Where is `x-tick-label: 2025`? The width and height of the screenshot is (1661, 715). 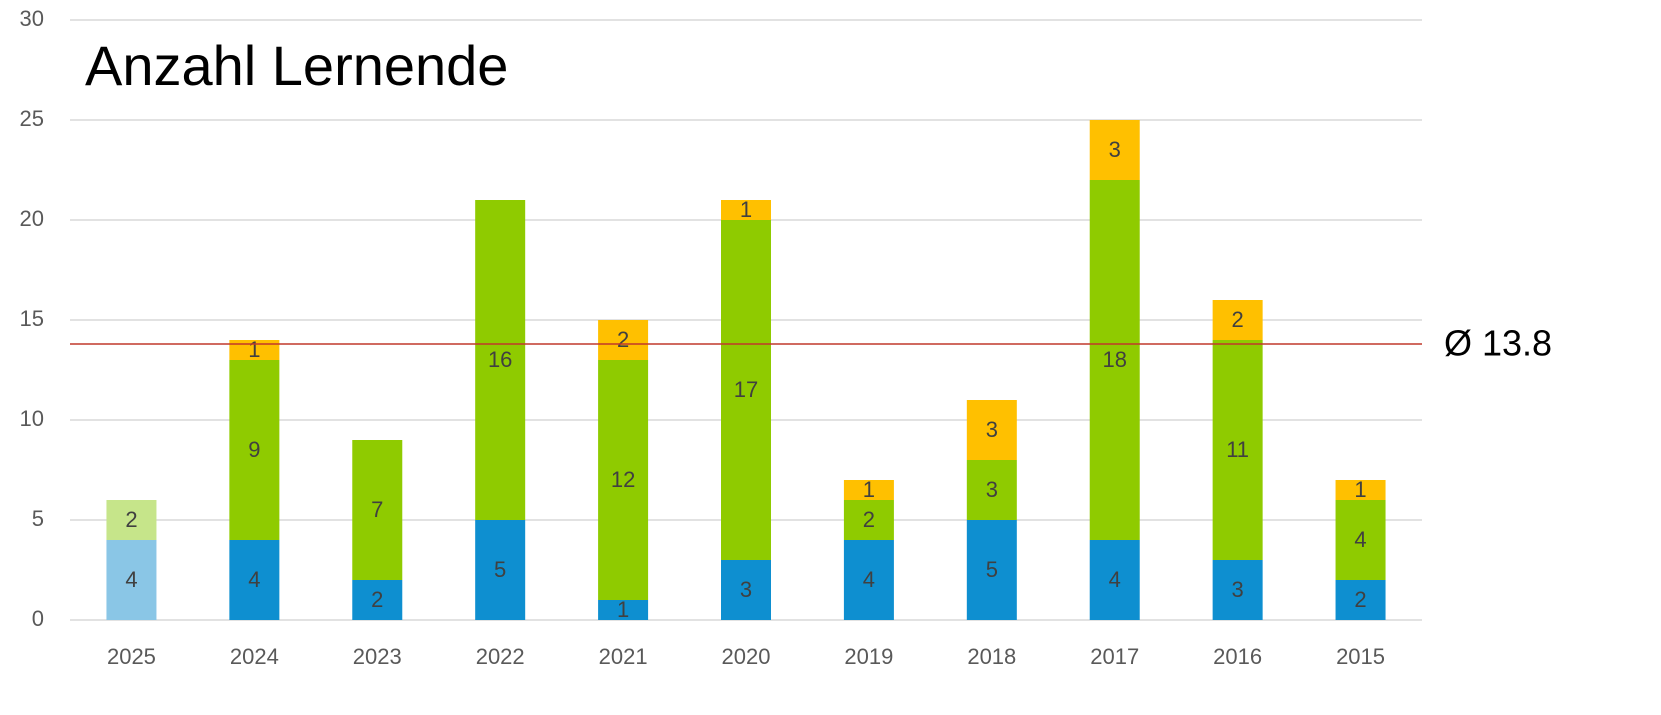 x-tick-label: 2025 is located at coordinates (131, 656).